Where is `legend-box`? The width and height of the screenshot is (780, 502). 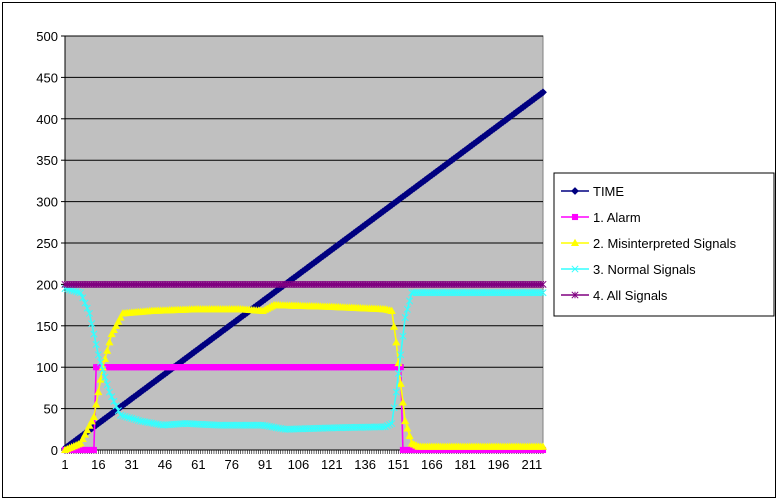 legend-box is located at coordinates (664, 244).